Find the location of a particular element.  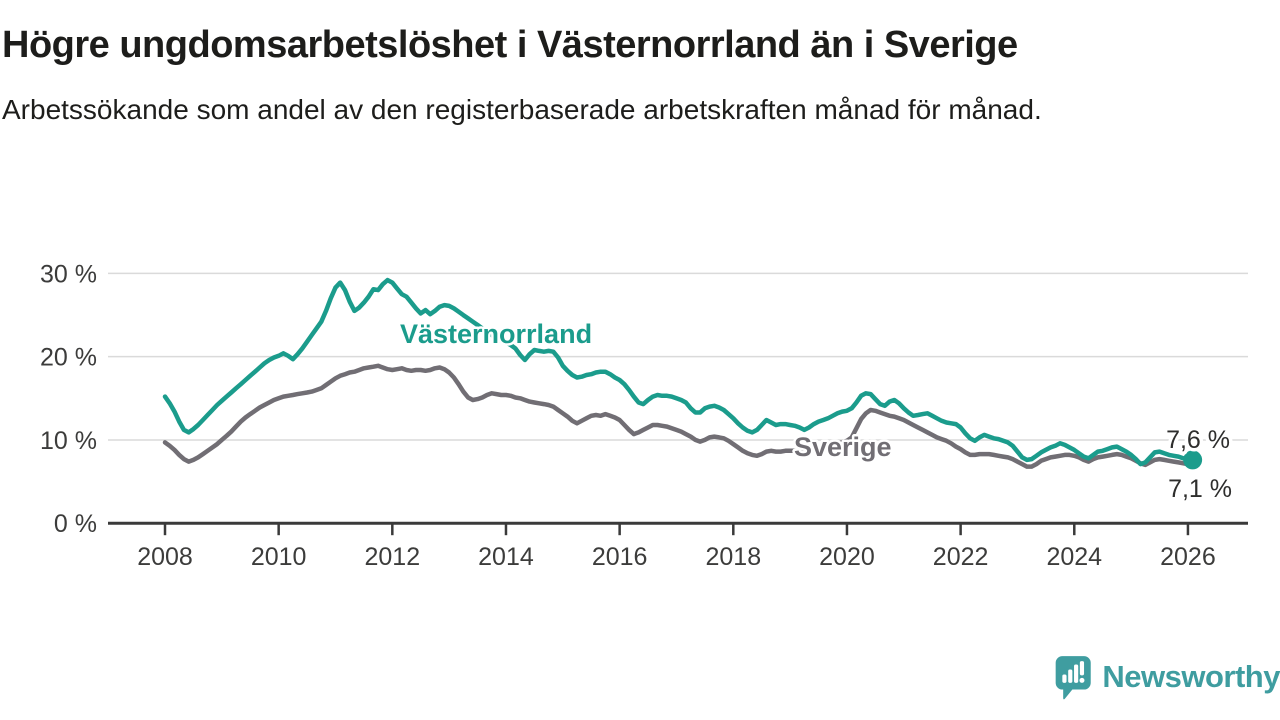

line-sverige is located at coordinates (678, 416).